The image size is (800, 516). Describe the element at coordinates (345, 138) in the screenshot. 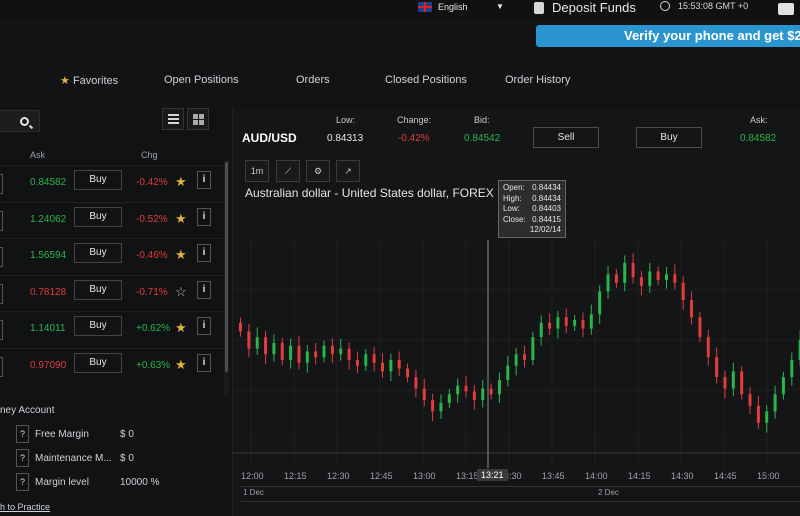

I see `low-value: 0.84313` at that location.